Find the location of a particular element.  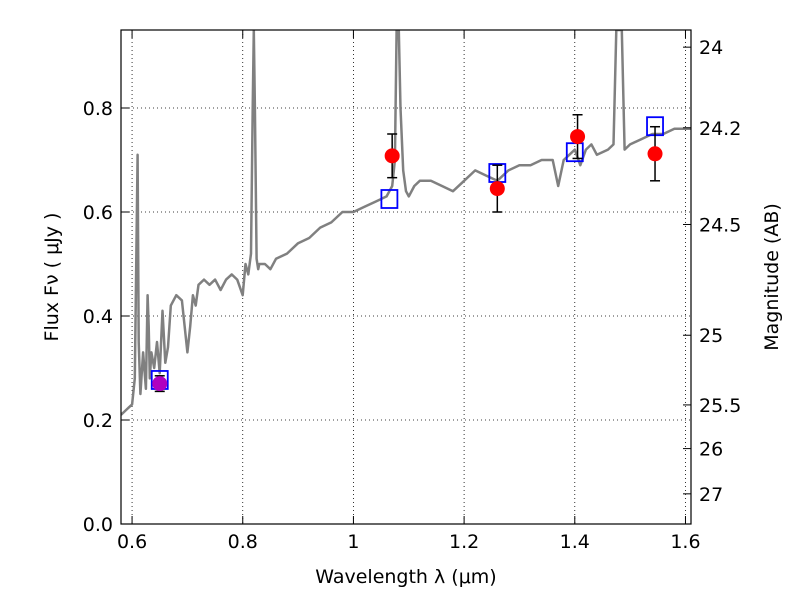

y-tick-label: 0.6 is located at coordinates (98, 213).